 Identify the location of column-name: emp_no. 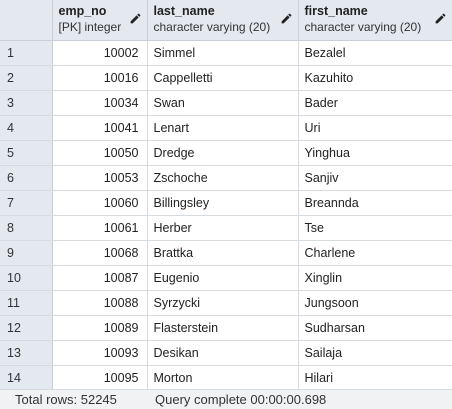
(82, 11).